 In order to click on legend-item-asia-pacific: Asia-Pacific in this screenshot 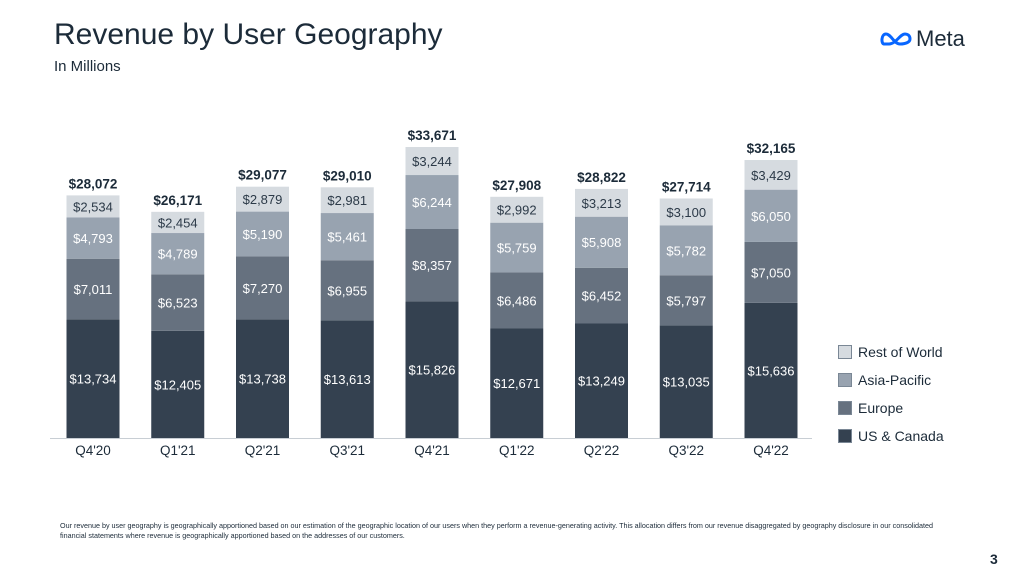, I will do `click(891, 380)`.